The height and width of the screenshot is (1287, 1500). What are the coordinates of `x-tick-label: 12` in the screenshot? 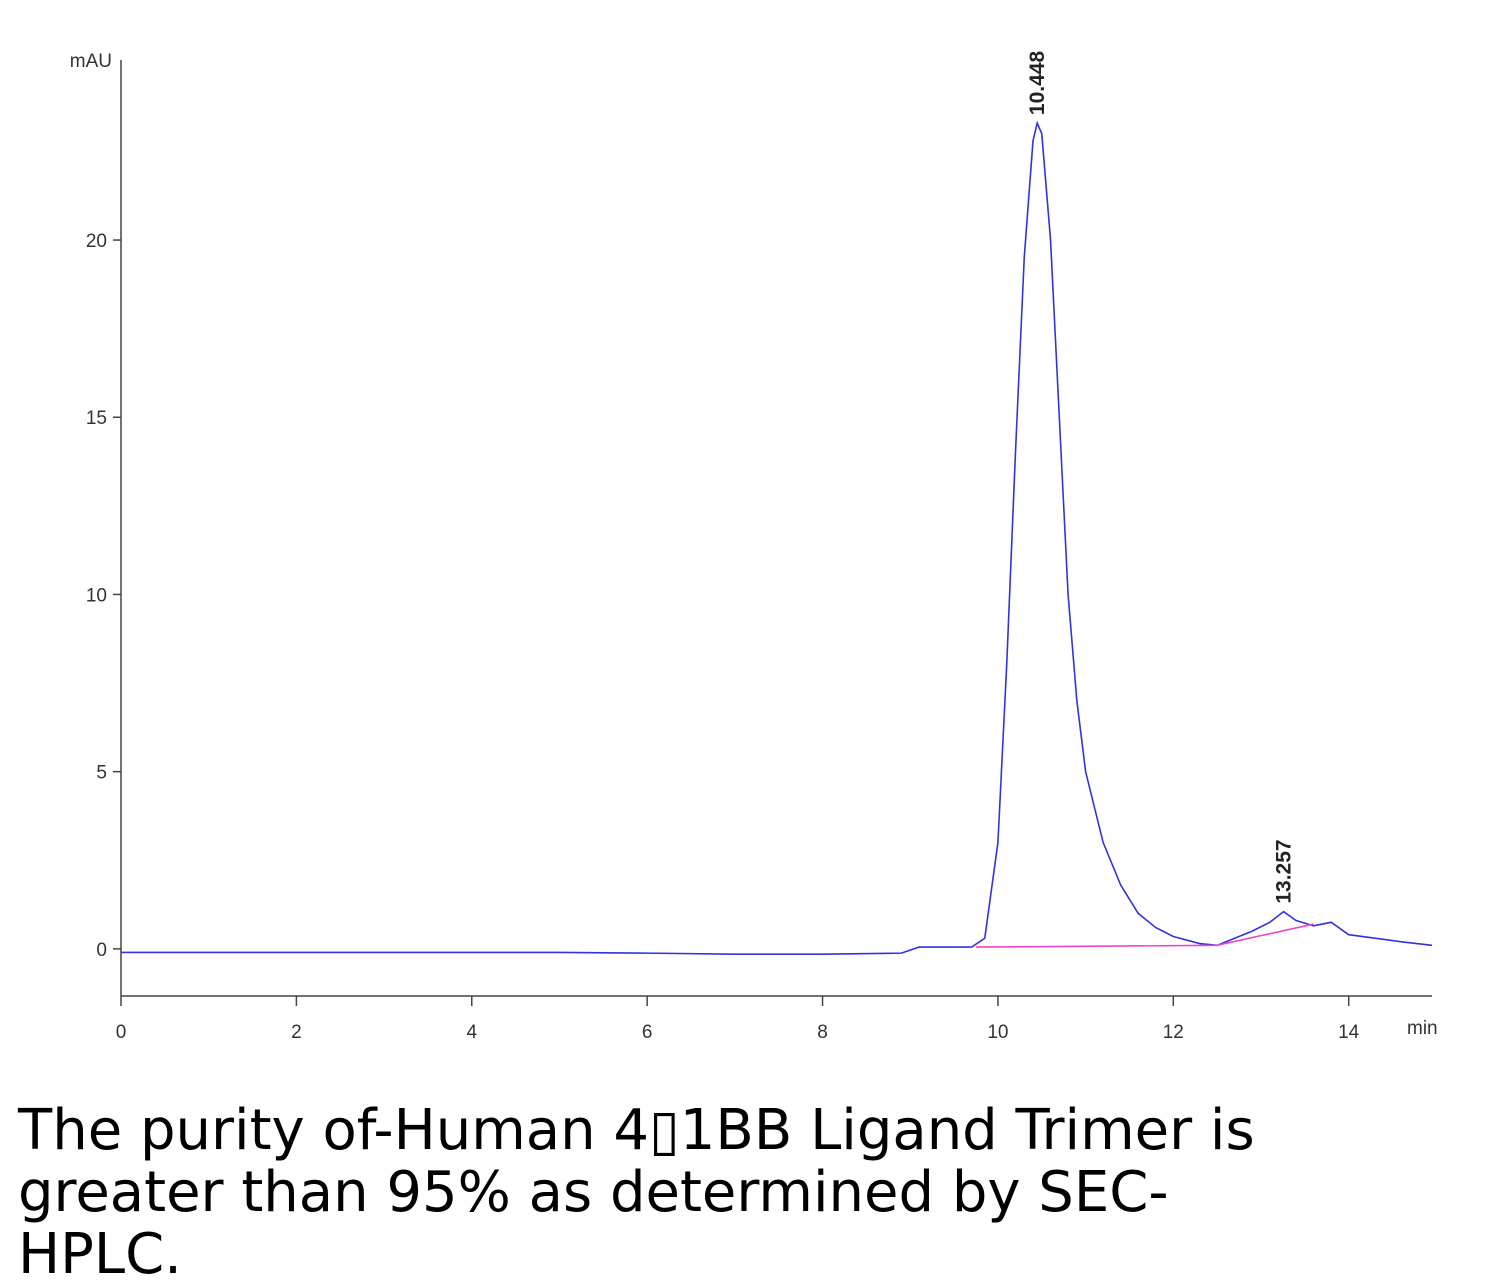 It's located at (1173, 1032).